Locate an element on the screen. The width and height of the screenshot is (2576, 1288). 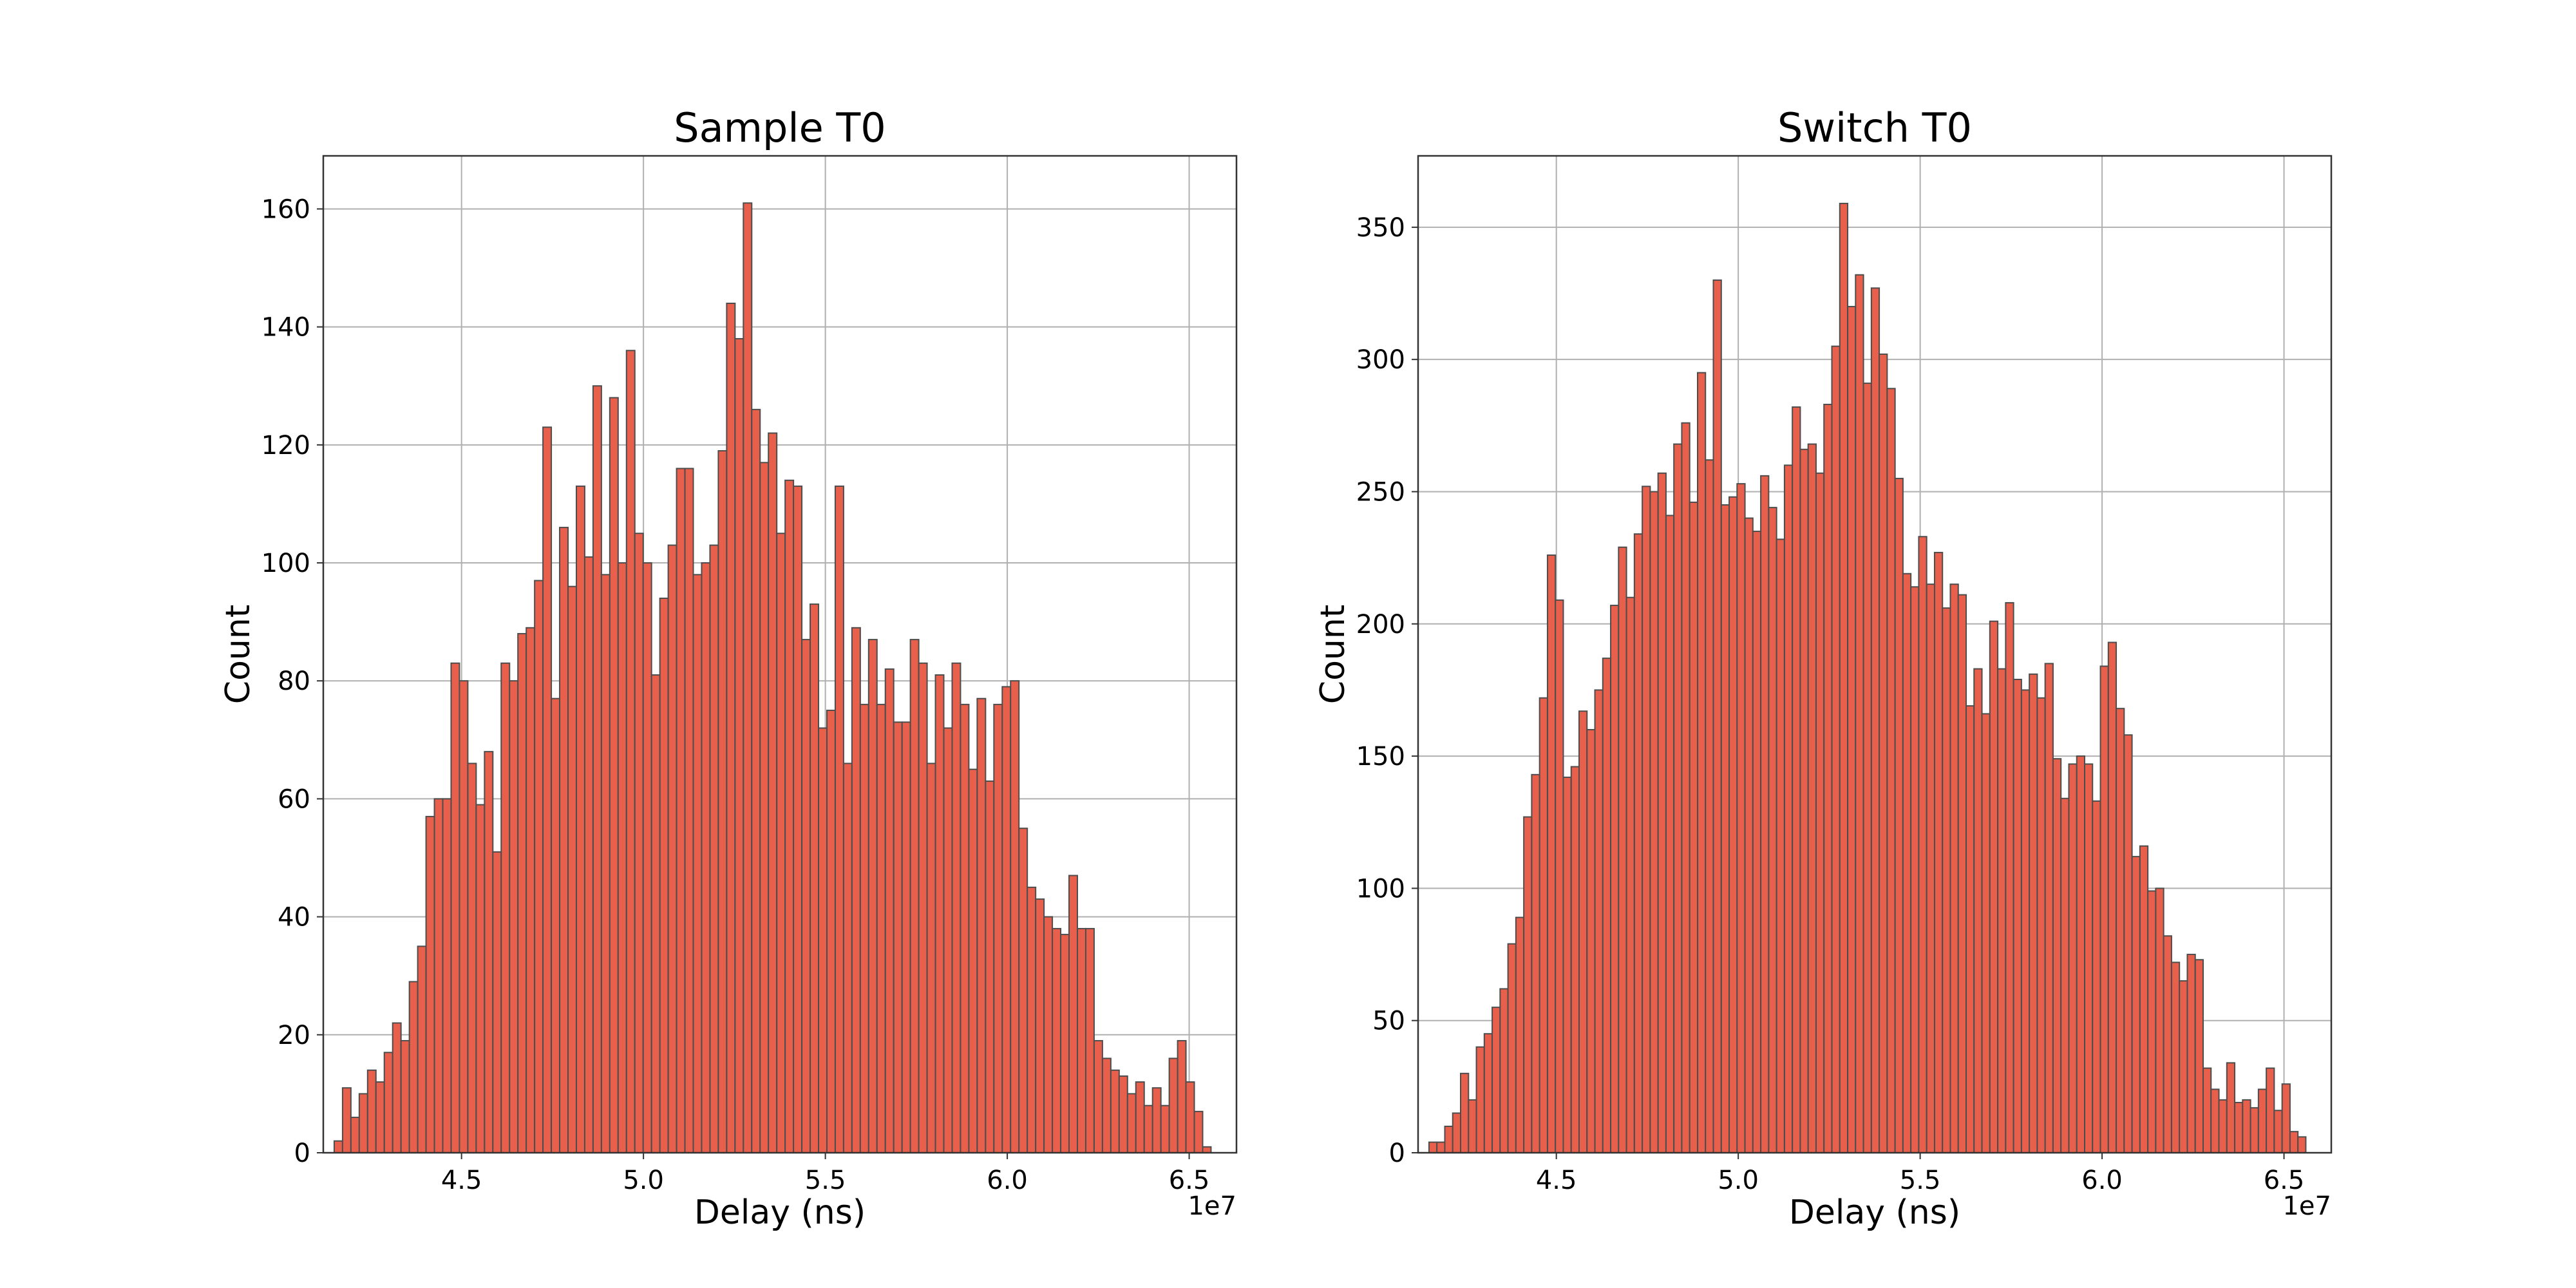
y-tick-label: 200 is located at coordinates (1380, 624).